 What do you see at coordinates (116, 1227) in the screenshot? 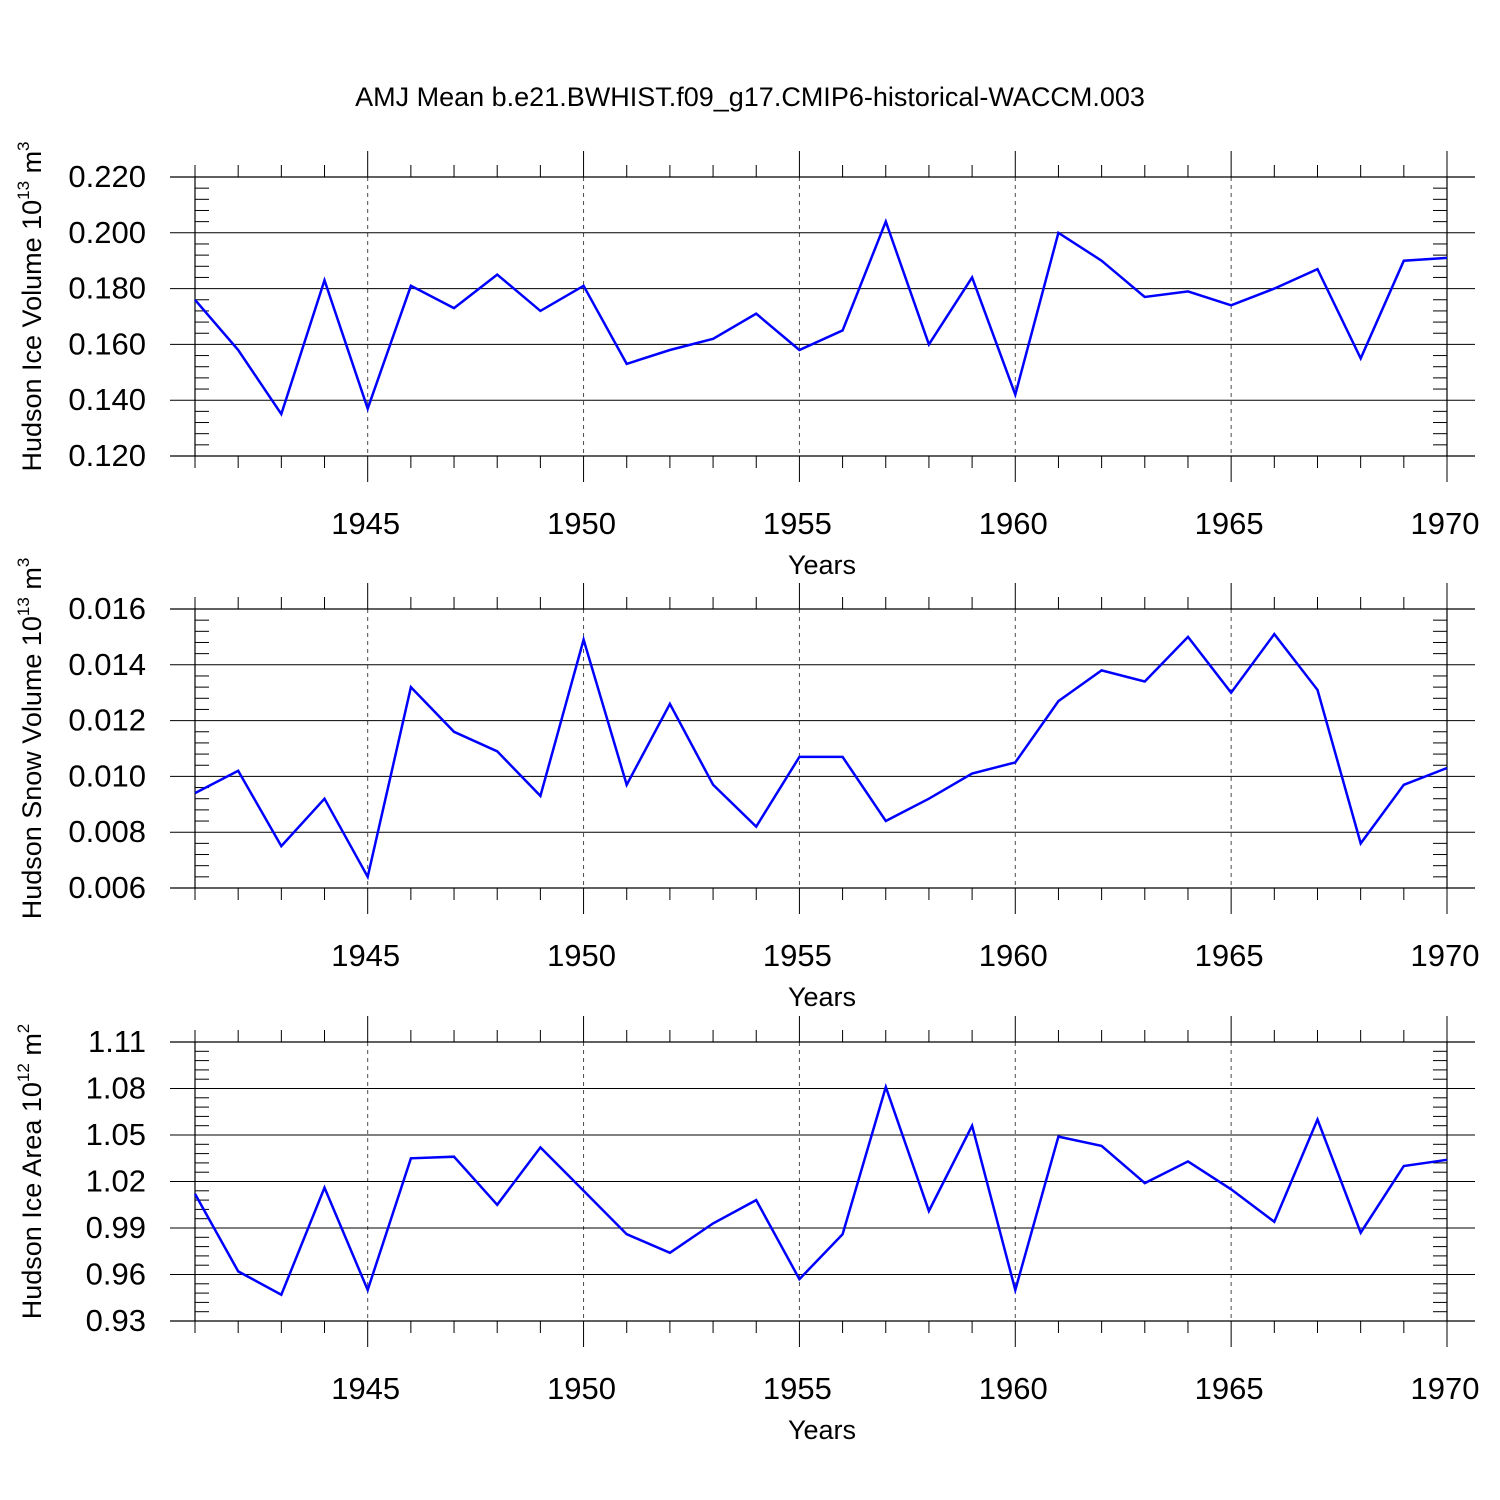
I see `y-tick-label: 0.99` at bounding box center [116, 1227].